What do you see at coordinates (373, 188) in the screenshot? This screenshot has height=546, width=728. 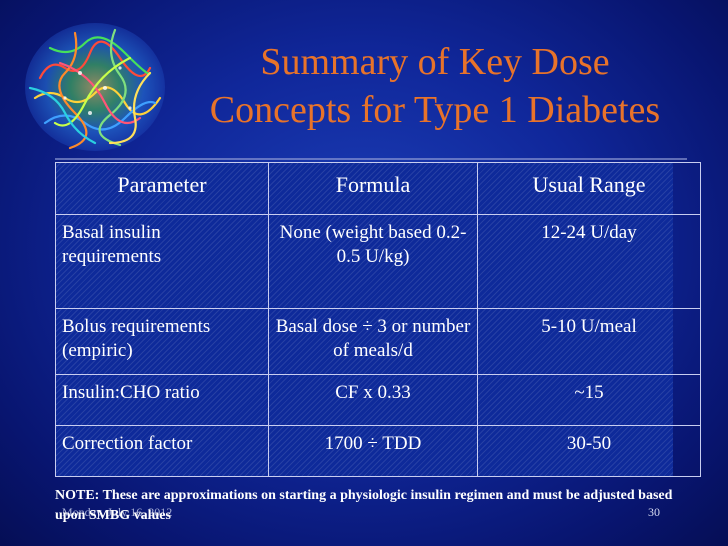 I see `header-formula: Formula` at bounding box center [373, 188].